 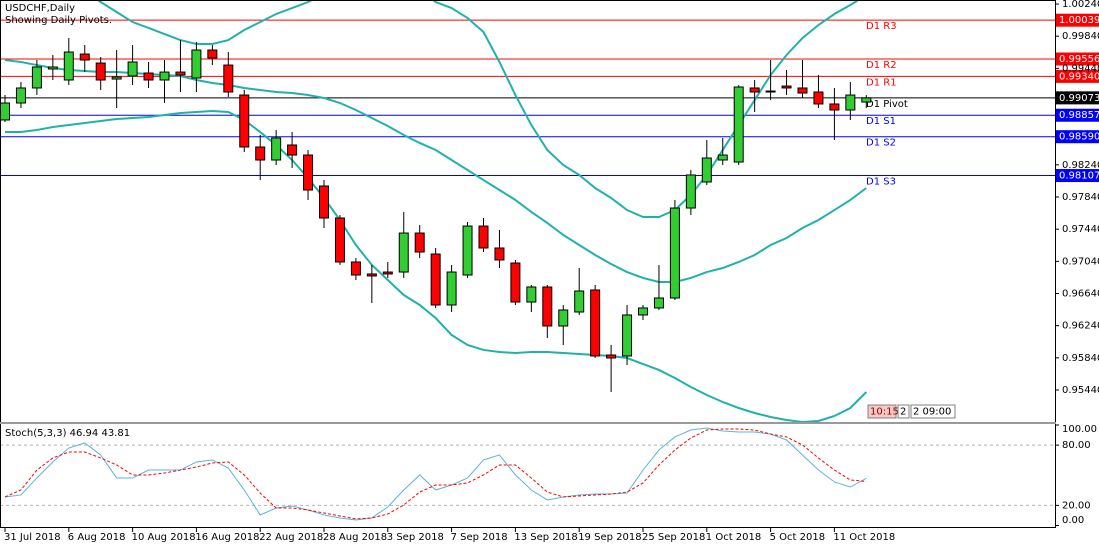 I want to click on x-tick-label: 1 Oct 2018, so click(x=733, y=537).